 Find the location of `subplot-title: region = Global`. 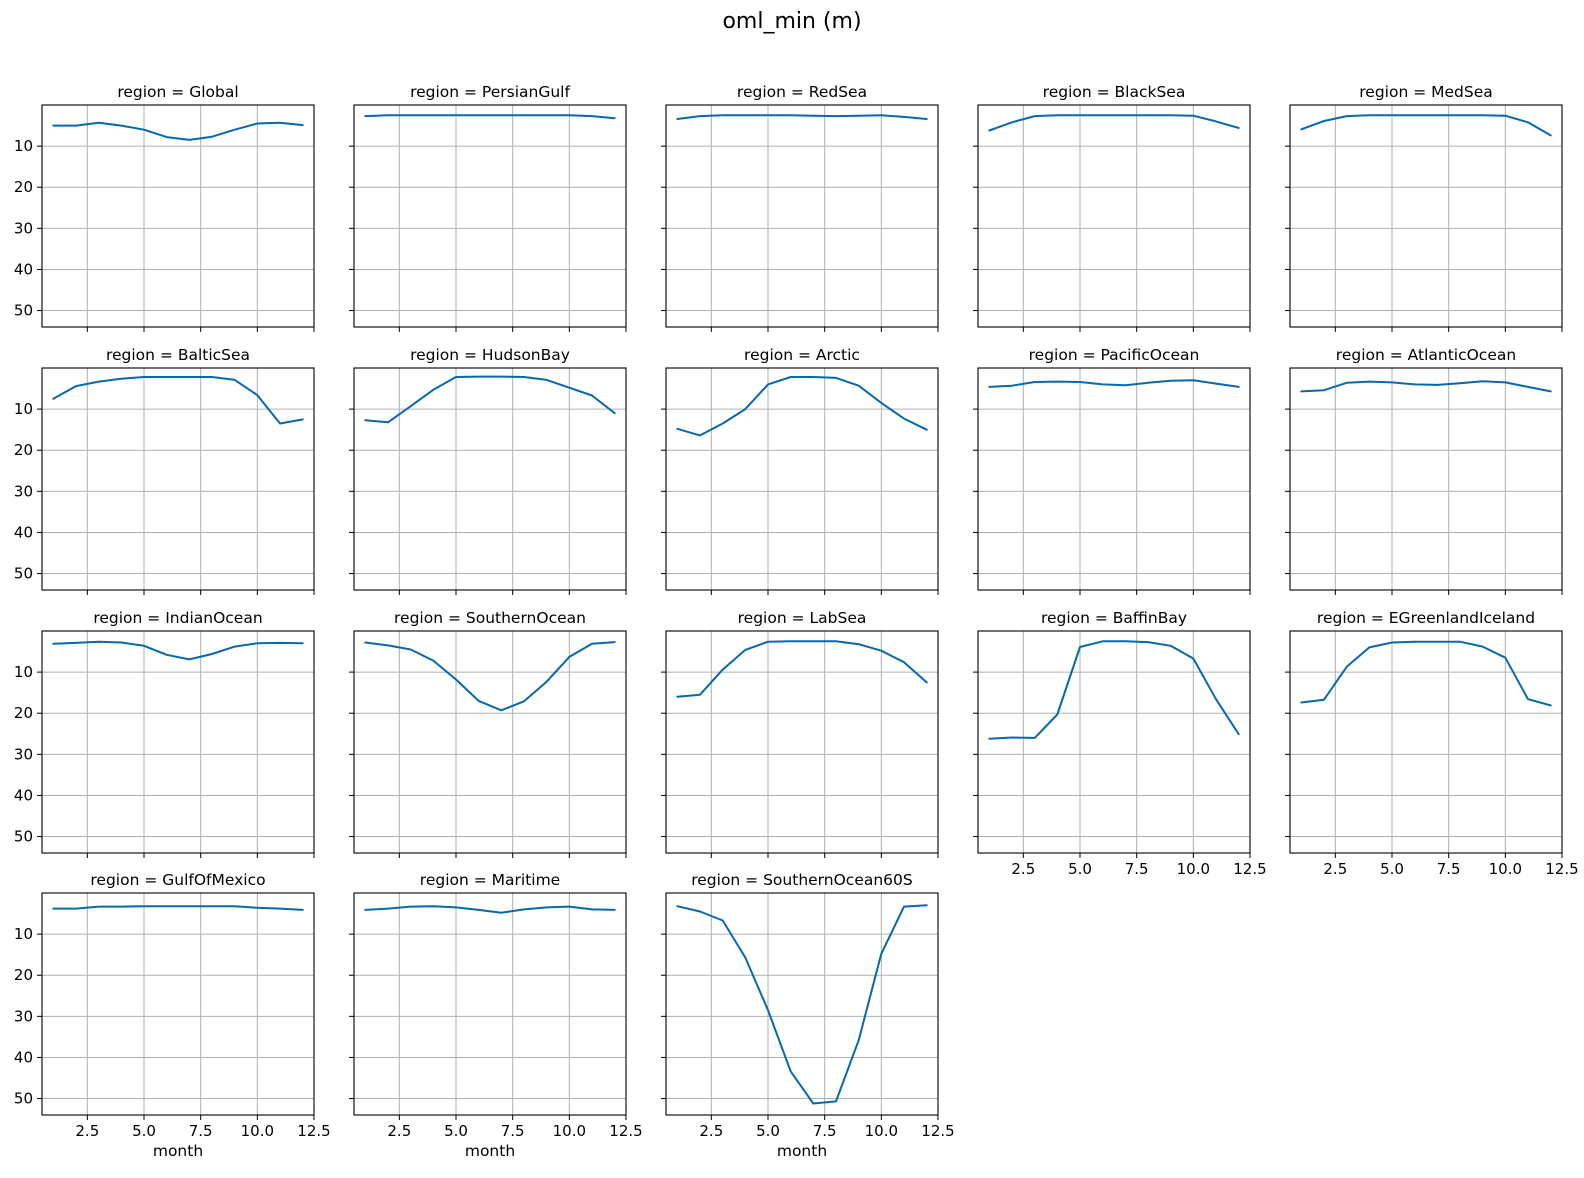

subplot-title: region = Global is located at coordinates (177, 92).